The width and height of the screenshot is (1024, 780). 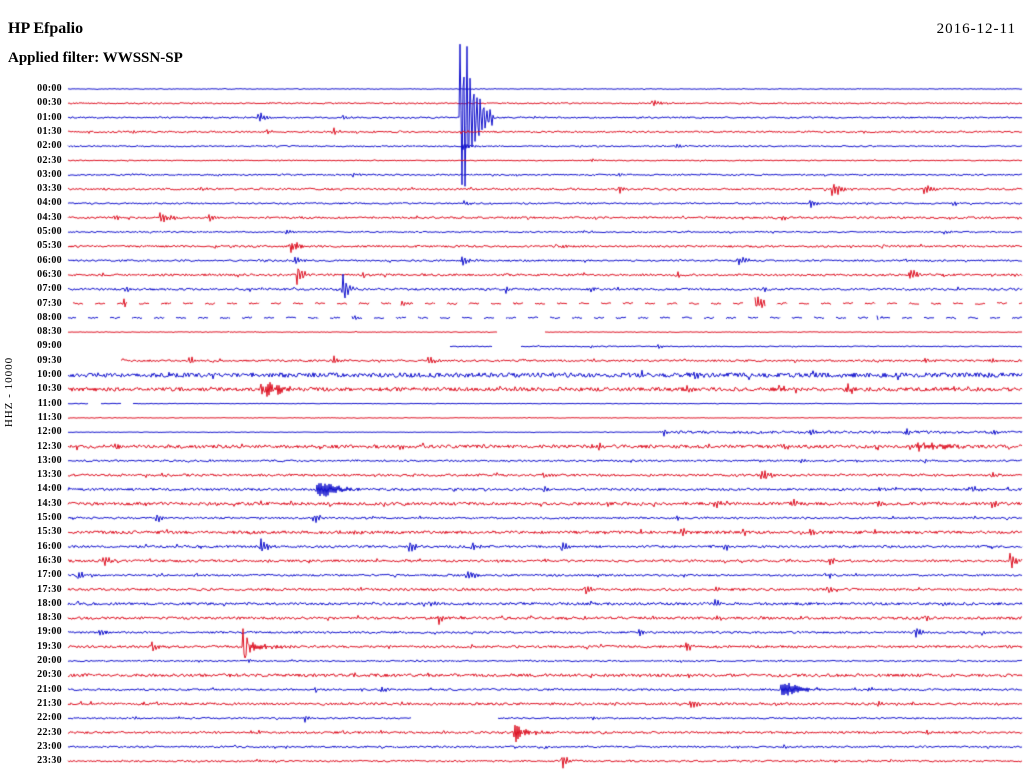 What do you see at coordinates (49, 403) in the screenshot?
I see `time-label: 11:00` at bounding box center [49, 403].